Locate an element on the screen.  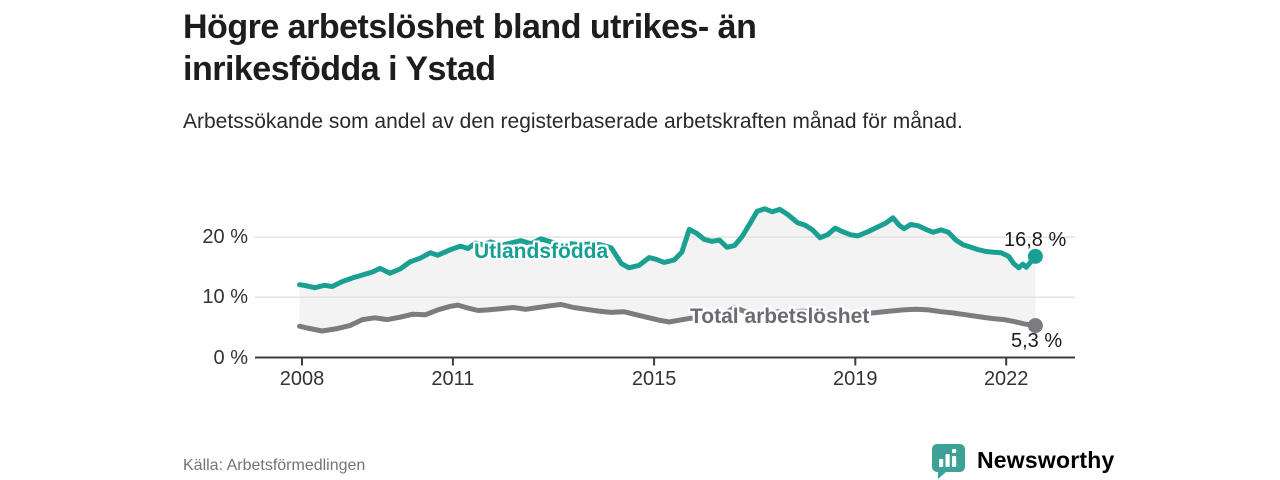
x-axis-label-2008: 2008 is located at coordinates (302, 379).